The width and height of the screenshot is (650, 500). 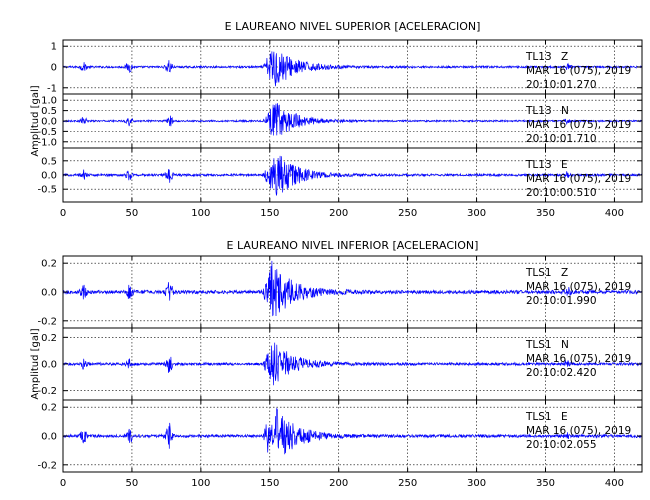 I want to click on chart-title: E LAUREANO NIVEL INFERIOR [ACELERACION], so click(x=353, y=245).